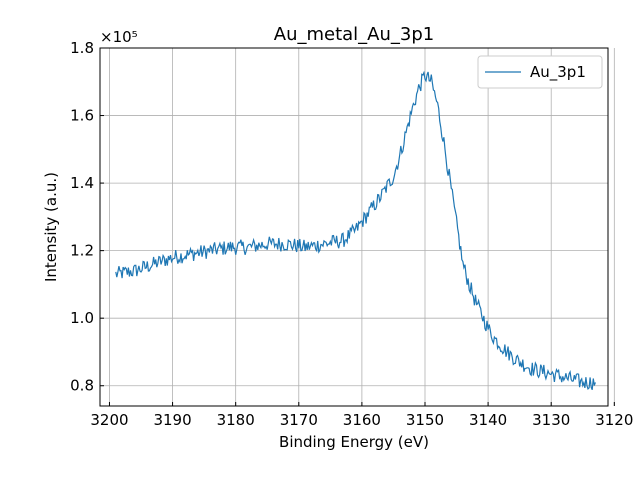 This screenshot has height=480, width=640. What do you see at coordinates (82, 318) in the screenshot?
I see `y-tick-label: 1.0` at bounding box center [82, 318].